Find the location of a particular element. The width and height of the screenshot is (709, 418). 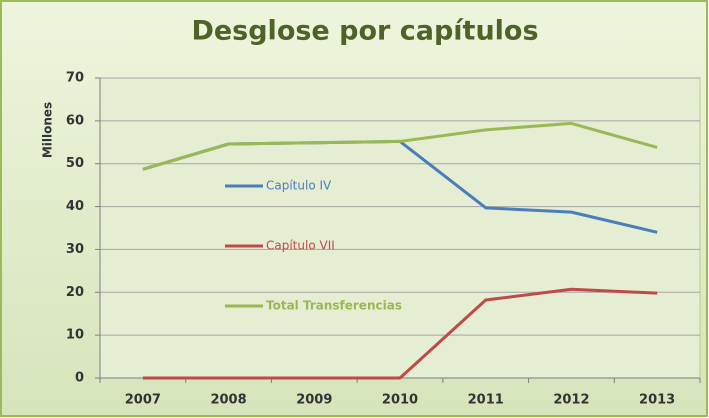

series-line is located at coordinates (400, 146).